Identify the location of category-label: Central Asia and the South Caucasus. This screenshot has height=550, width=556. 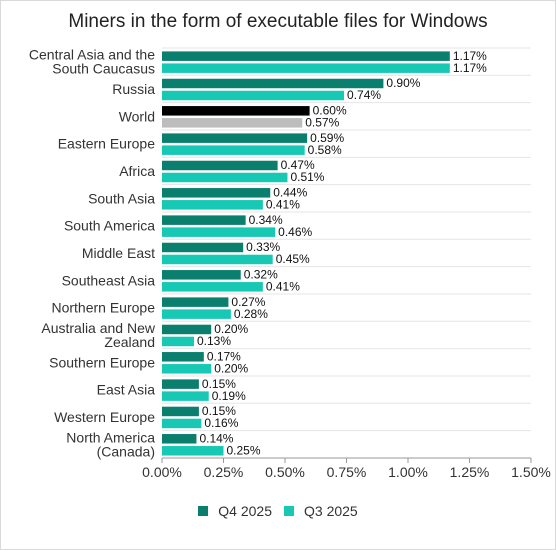
(92, 62).